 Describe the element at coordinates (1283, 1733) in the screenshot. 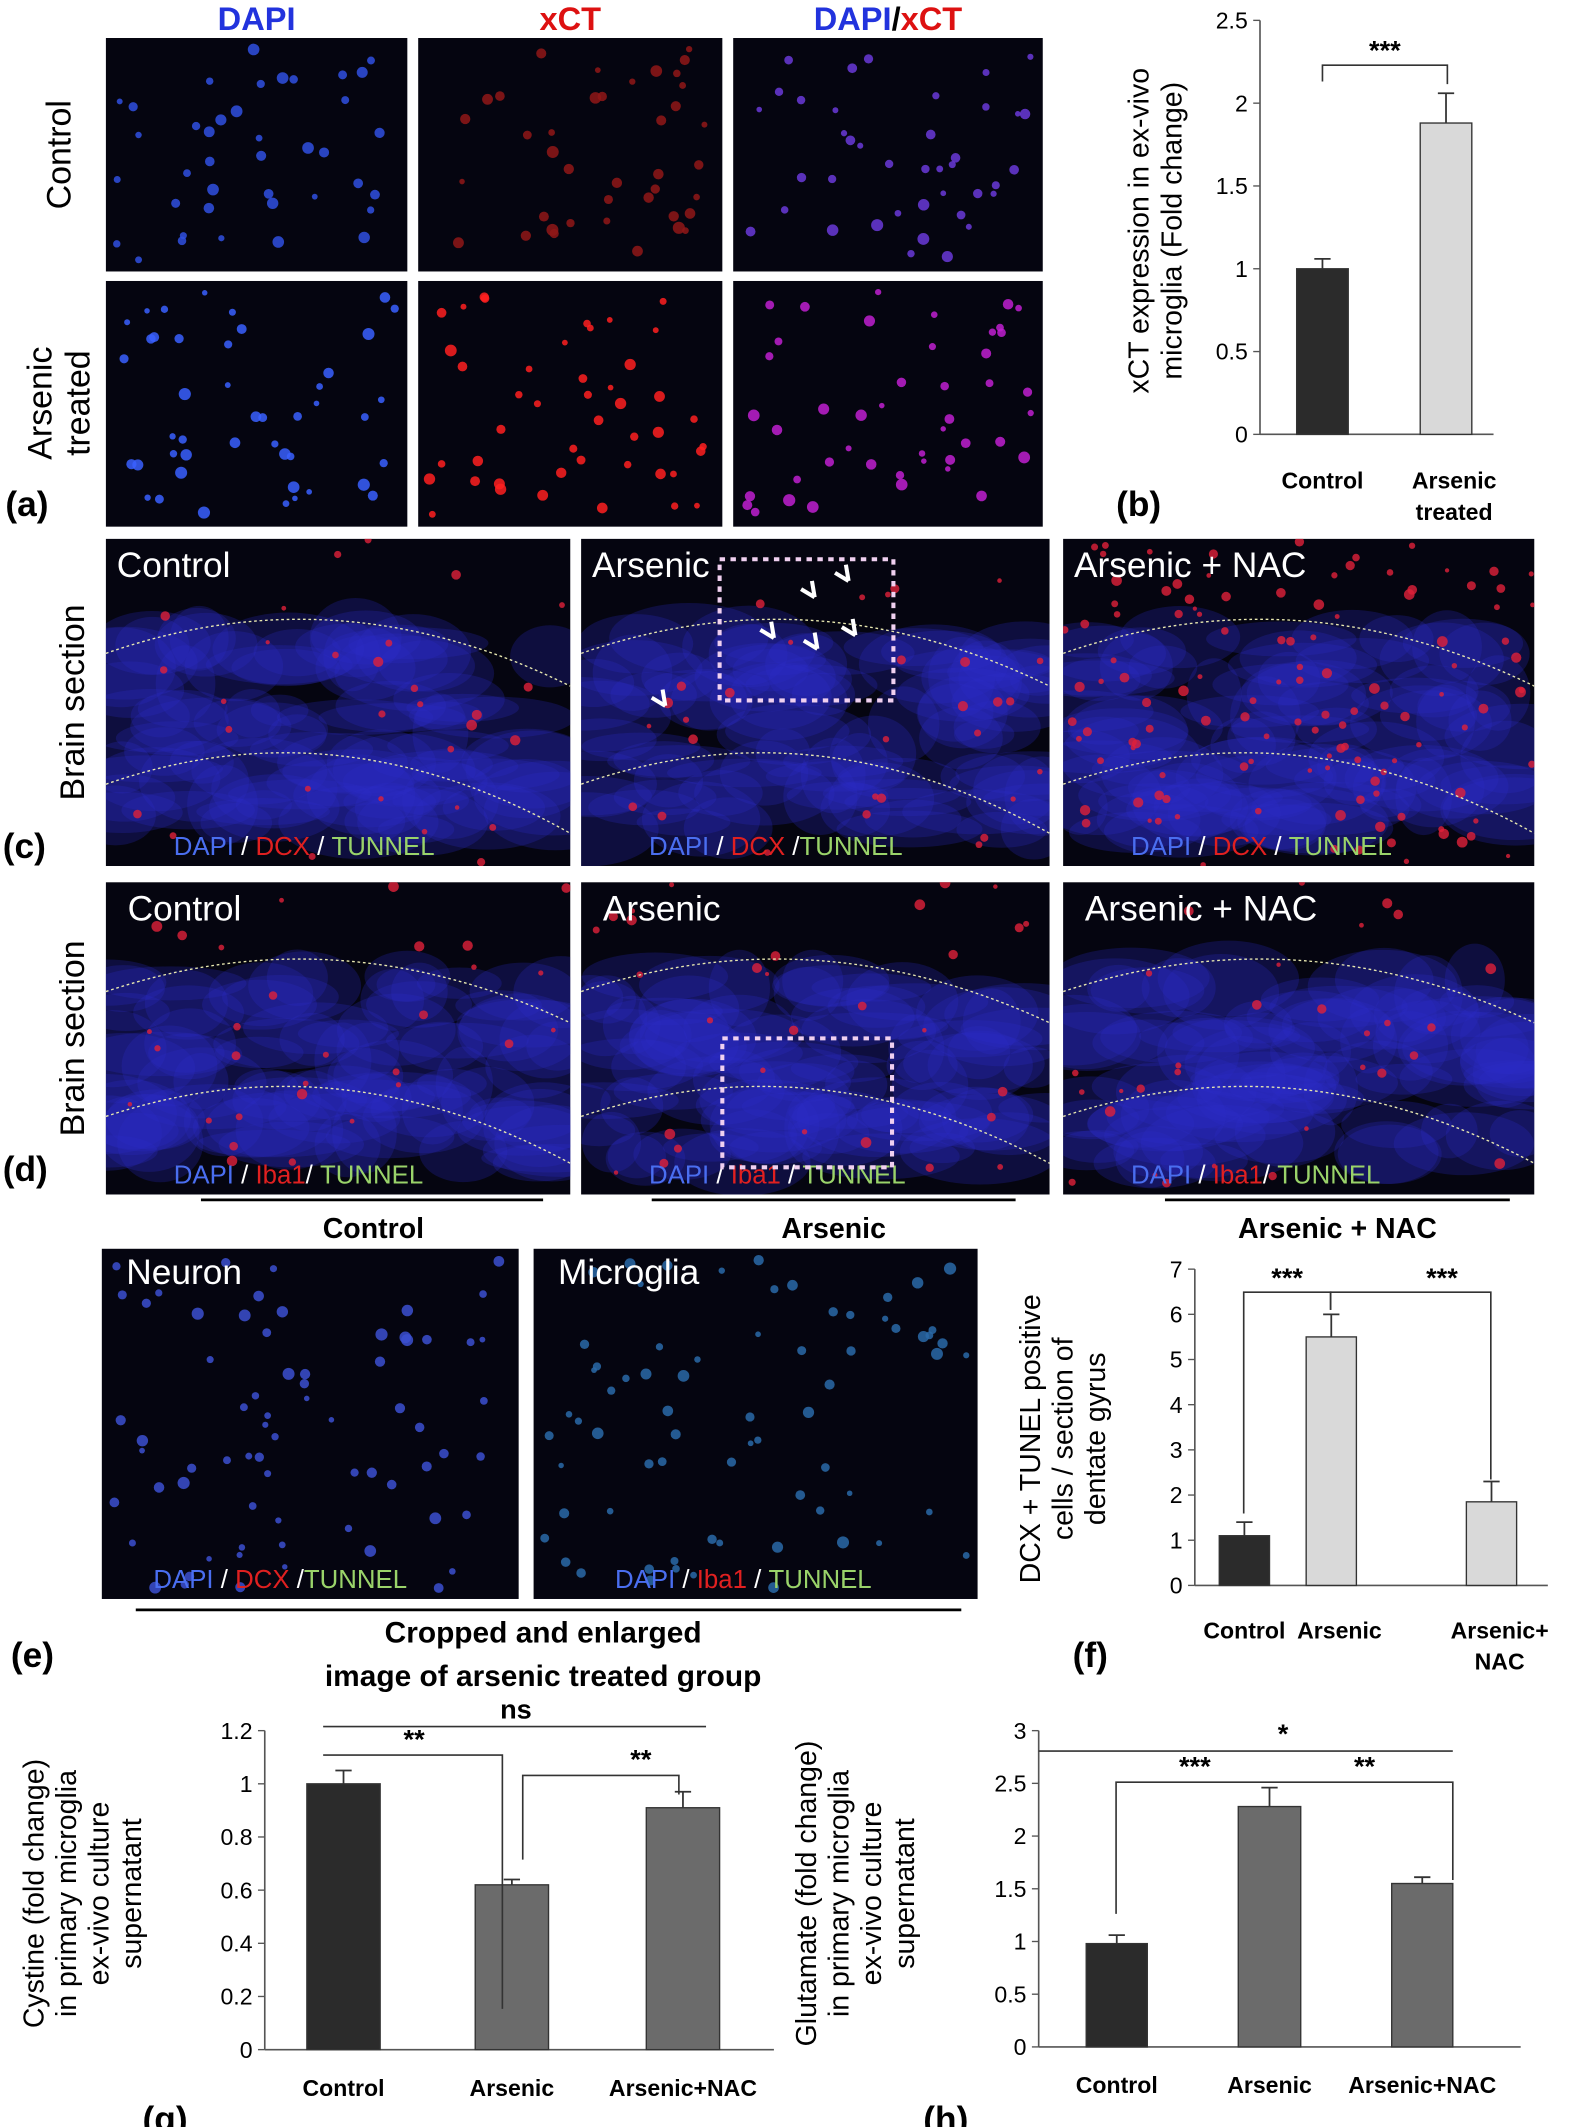

I see `annotation: *` at that location.